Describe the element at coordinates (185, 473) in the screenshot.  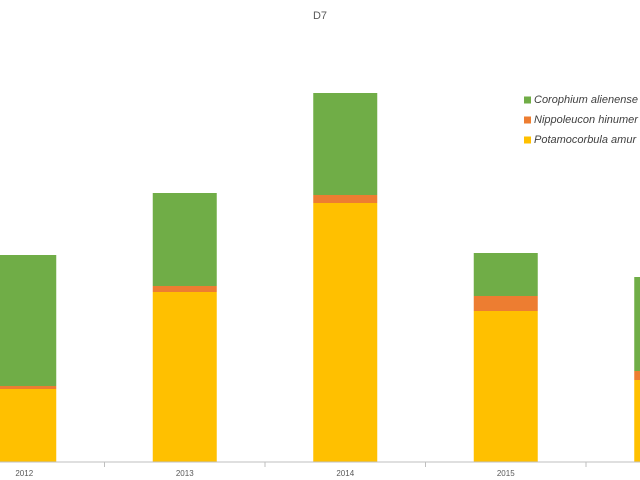
I see `x-tick-label: 2013` at that location.